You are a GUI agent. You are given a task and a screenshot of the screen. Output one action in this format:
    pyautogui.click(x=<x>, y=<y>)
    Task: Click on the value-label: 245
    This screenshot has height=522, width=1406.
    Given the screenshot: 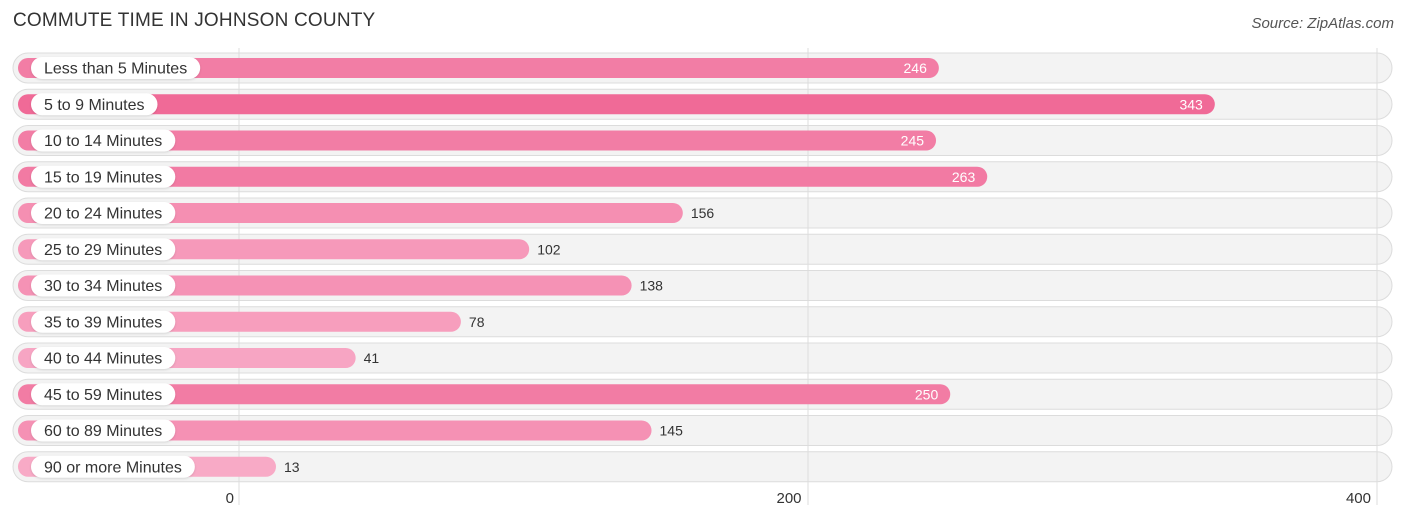 What is the action you would take?
    pyautogui.click(x=913, y=141)
    